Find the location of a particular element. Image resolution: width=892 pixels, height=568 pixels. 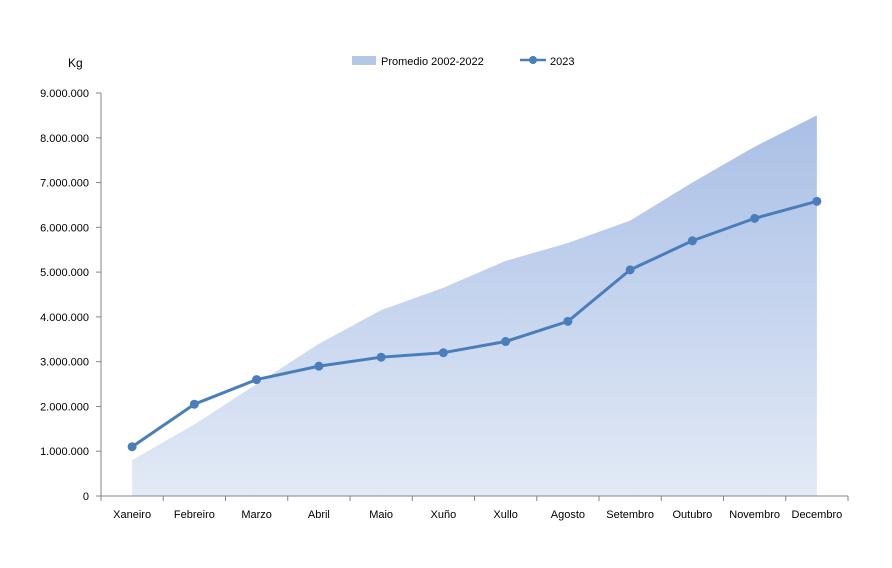

x-tick-label: Marzo is located at coordinates (256, 515).